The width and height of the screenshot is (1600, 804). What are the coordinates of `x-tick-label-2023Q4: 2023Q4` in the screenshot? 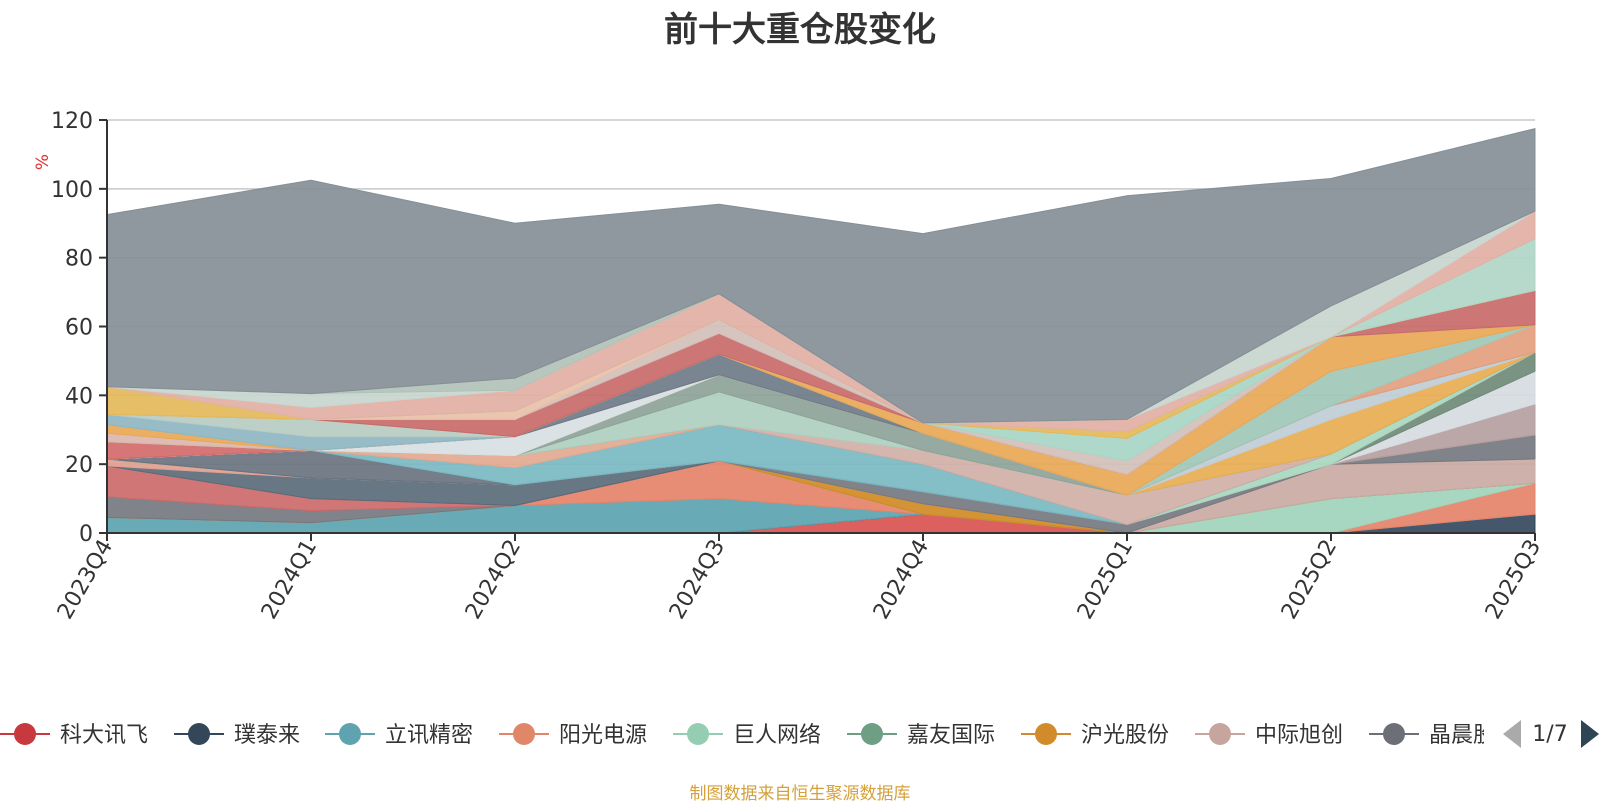 It's located at (85, 580).